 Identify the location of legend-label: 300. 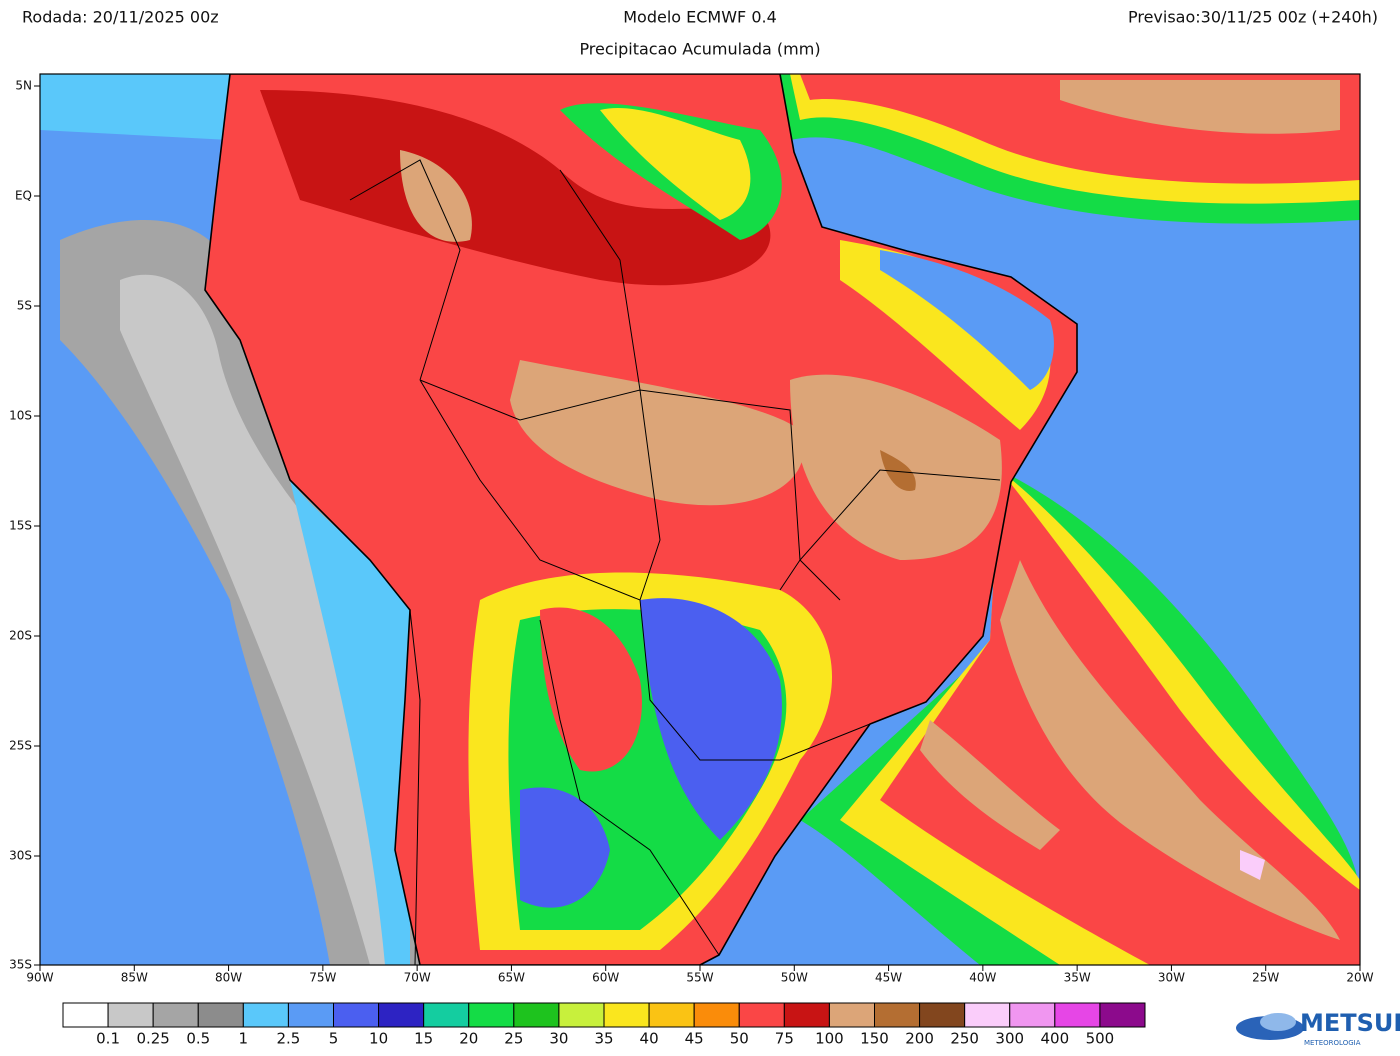
(1009, 1039).